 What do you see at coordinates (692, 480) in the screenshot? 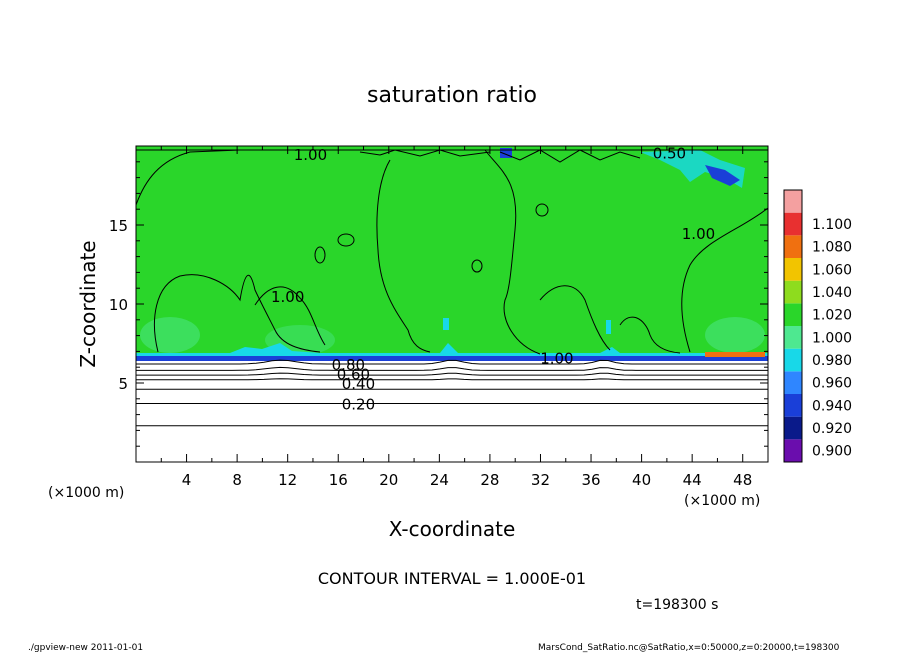
I see `x-tick-label: 44` at bounding box center [692, 480].